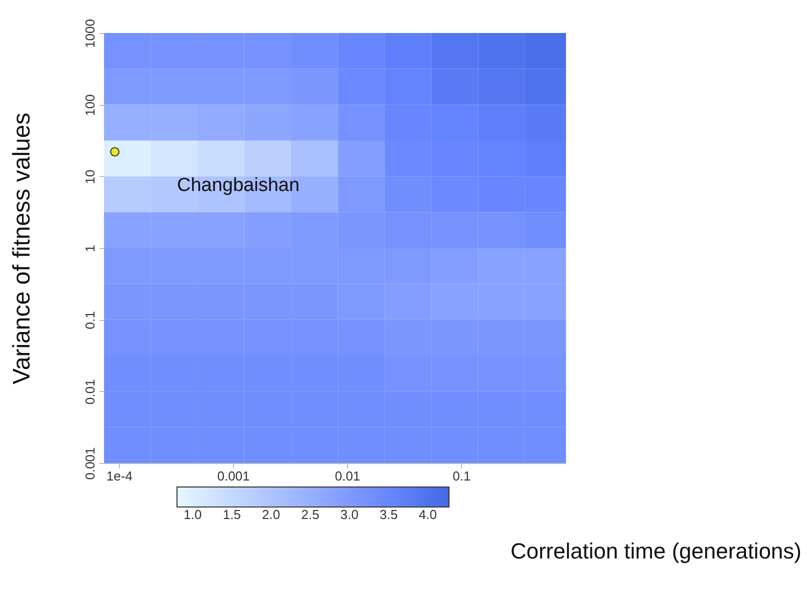  Describe the element at coordinates (90, 248) in the screenshot. I see `y-tick-label: 1` at that location.